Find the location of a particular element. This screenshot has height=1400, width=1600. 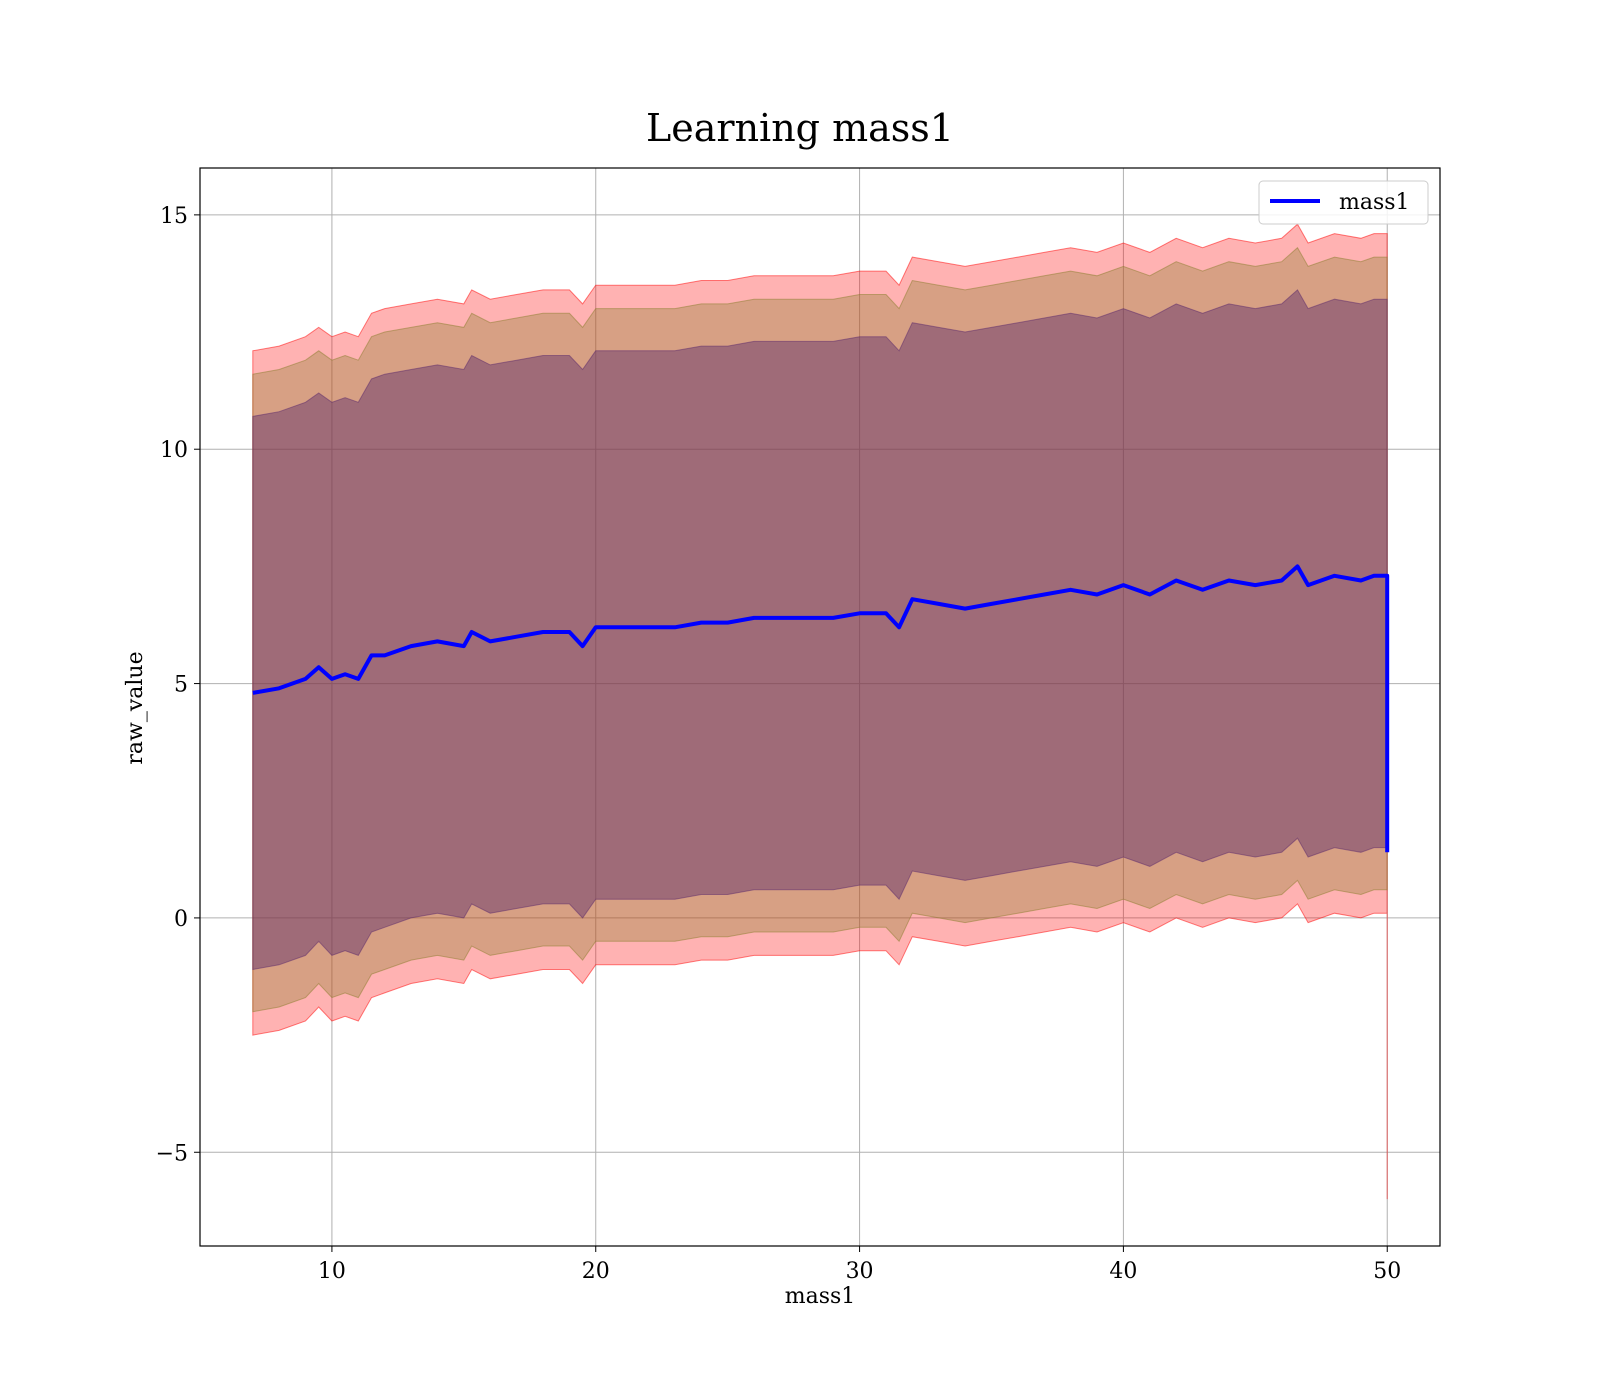

line-layer is located at coordinates (821, 708).